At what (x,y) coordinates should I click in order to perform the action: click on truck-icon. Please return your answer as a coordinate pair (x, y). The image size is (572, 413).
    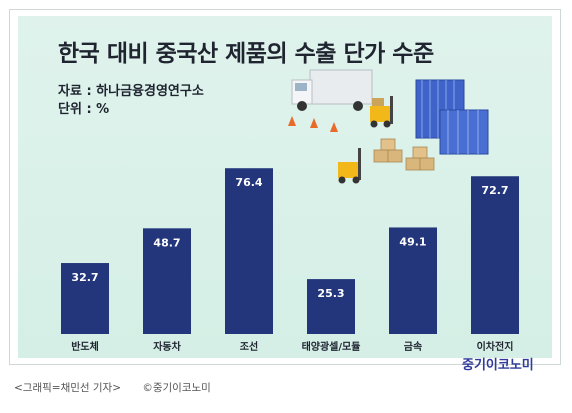
    Looking at the image, I should click on (332, 90).